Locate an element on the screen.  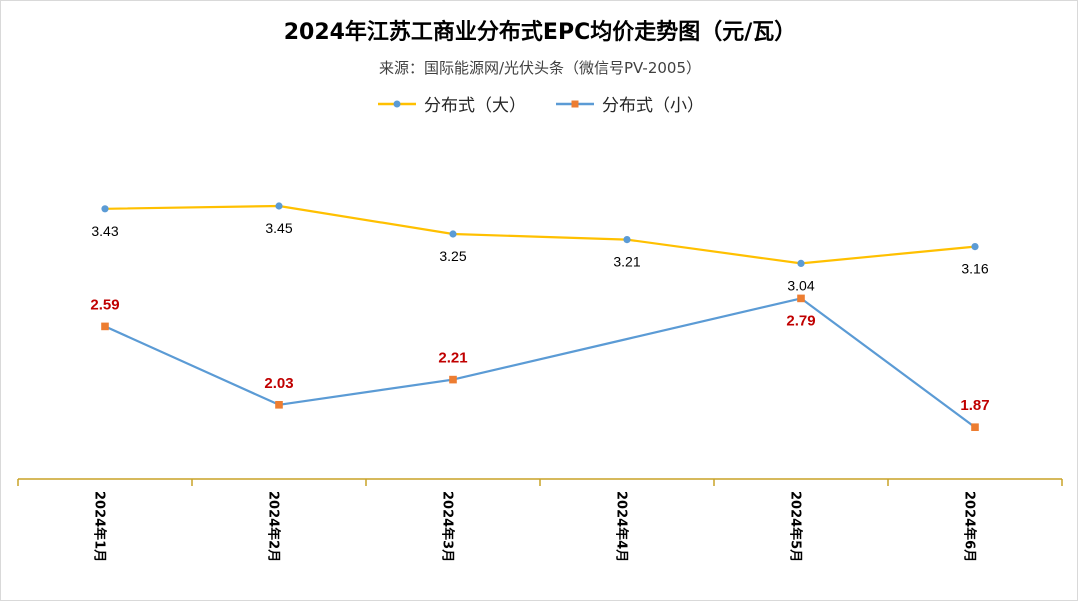
legend-swatch-large is located at coordinates (397, 103).